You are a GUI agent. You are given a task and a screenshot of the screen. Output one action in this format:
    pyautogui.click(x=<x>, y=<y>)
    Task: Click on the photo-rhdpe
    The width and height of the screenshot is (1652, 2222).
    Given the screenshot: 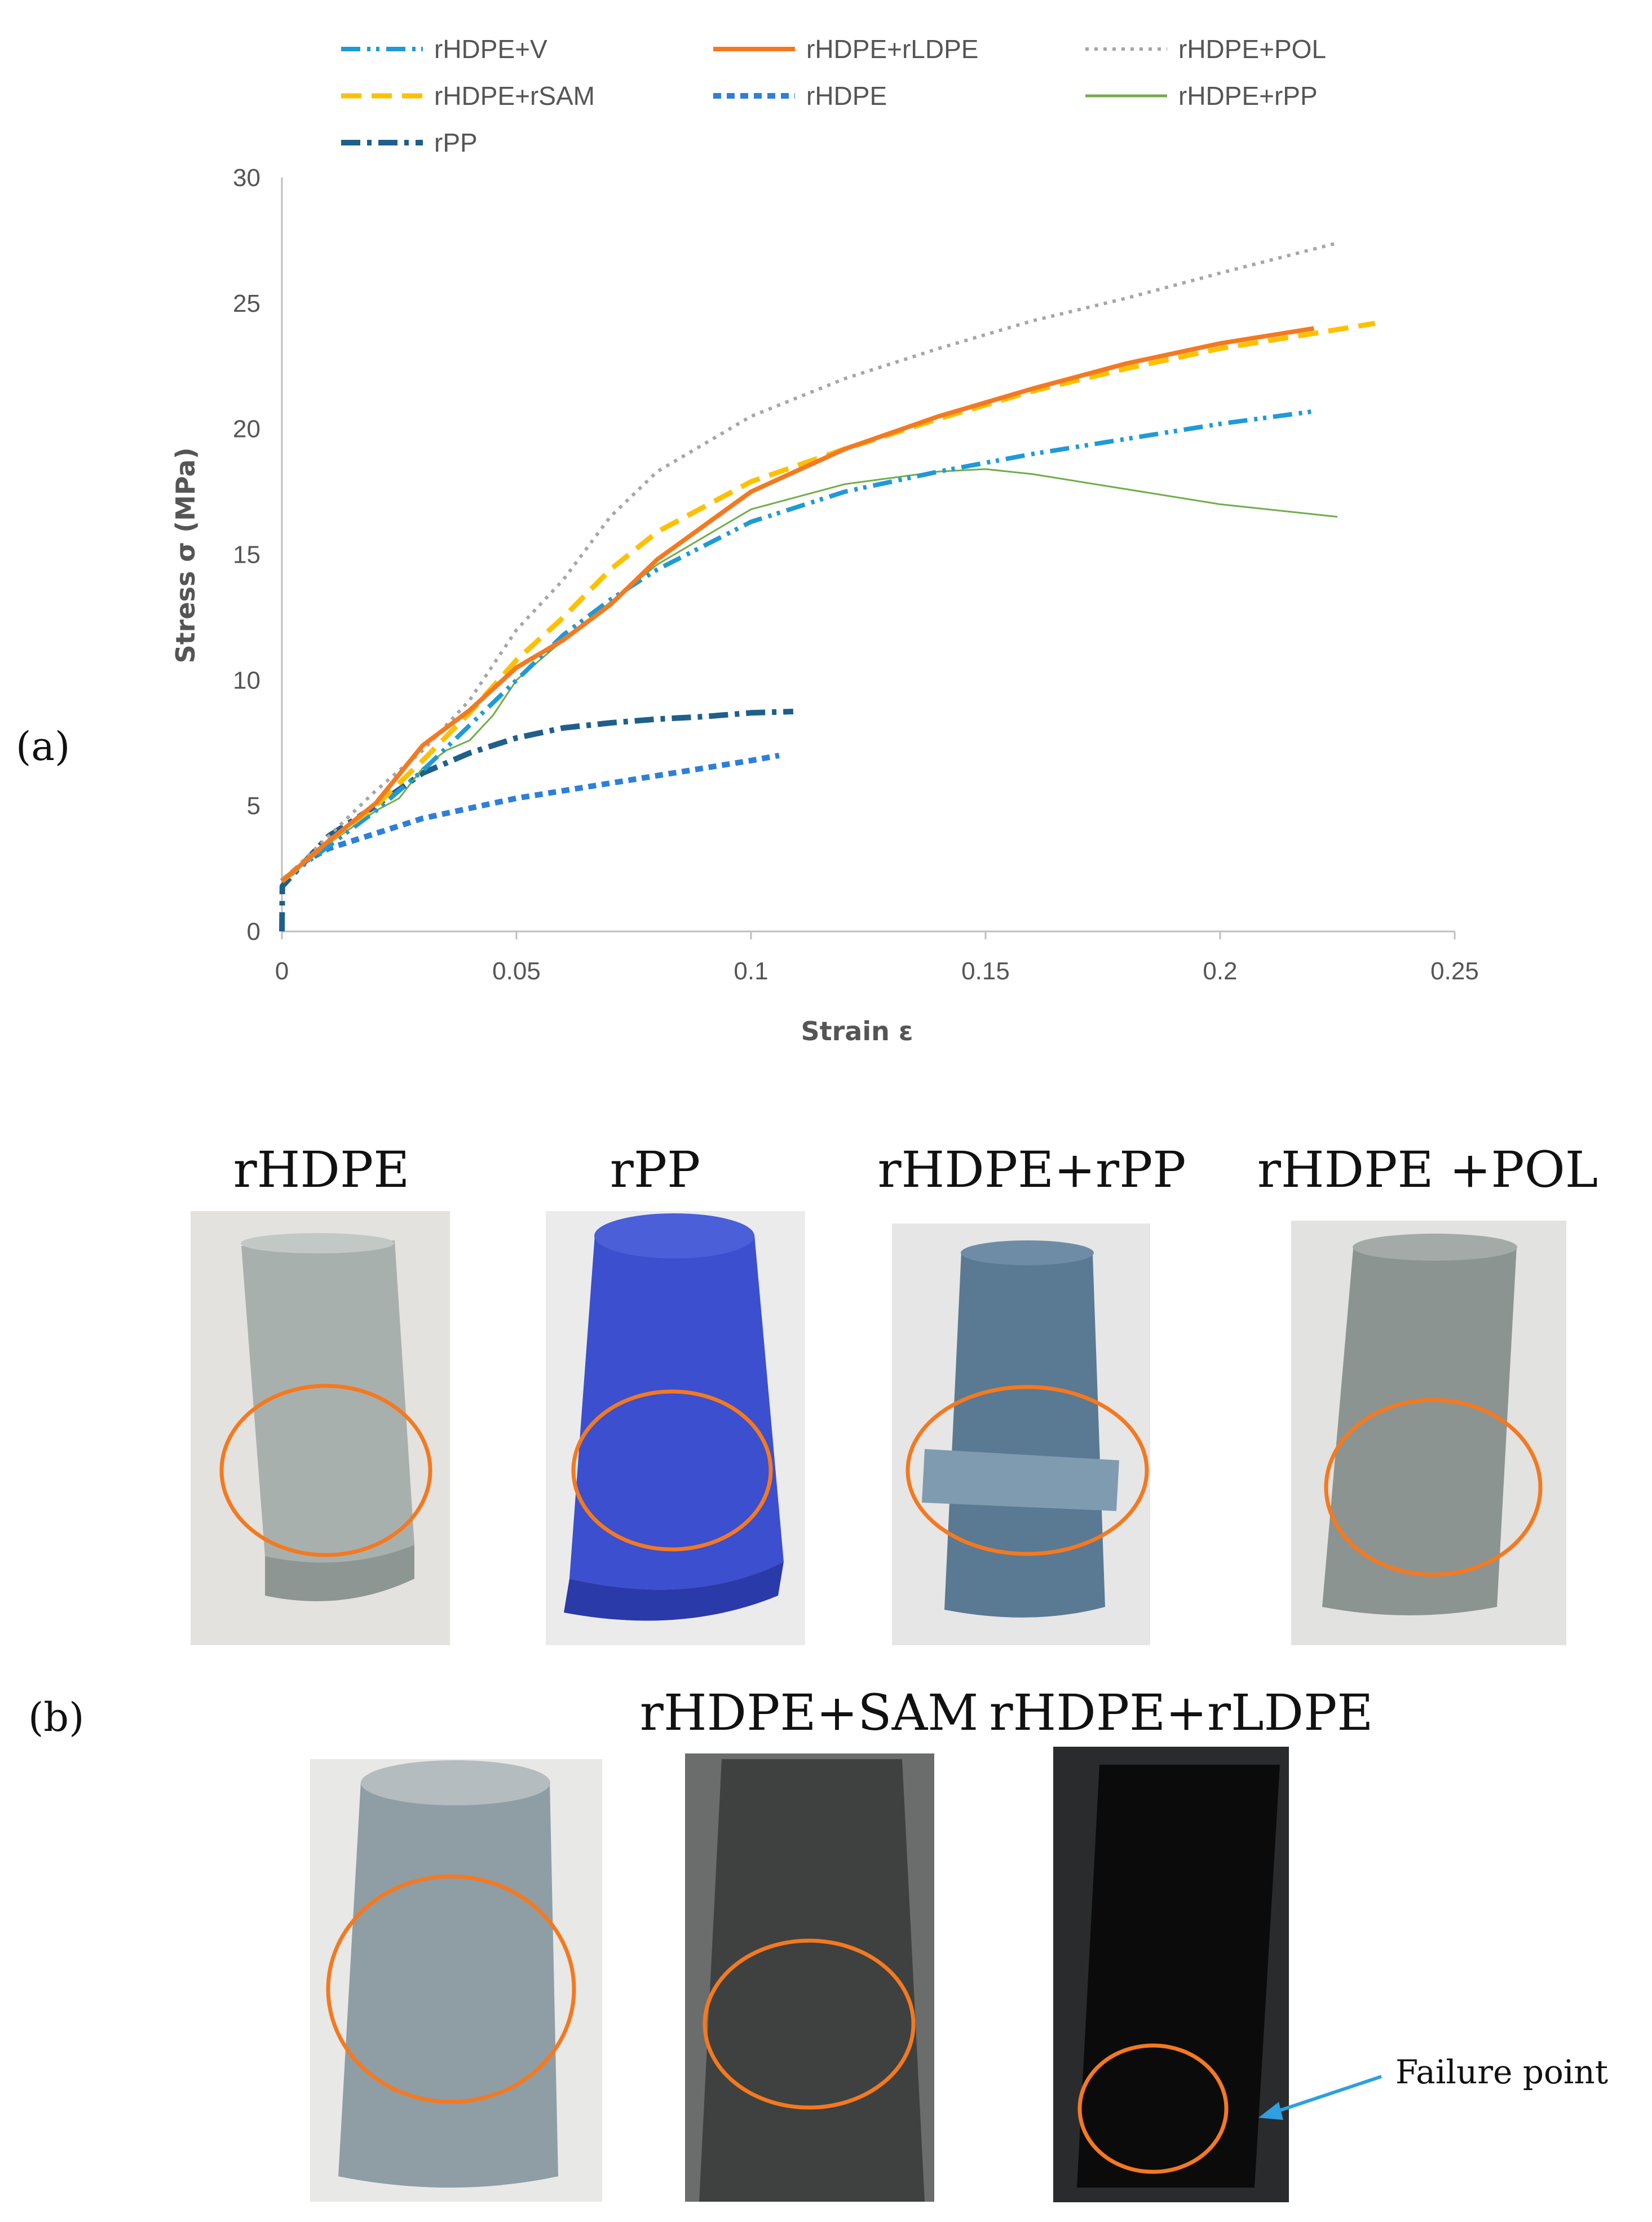 What is the action you would take?
    pyautogui.click(x=320, y=1428)
    